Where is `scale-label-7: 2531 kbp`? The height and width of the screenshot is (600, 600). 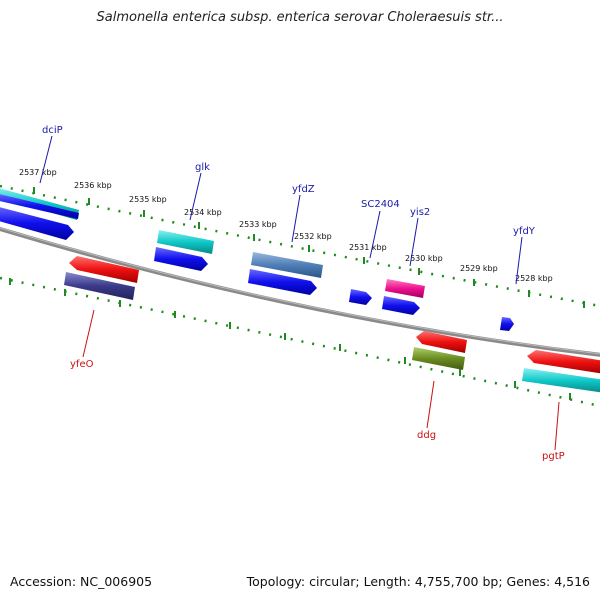 scale-label-7: 2531 kbp is located at coordinates (368, 247).